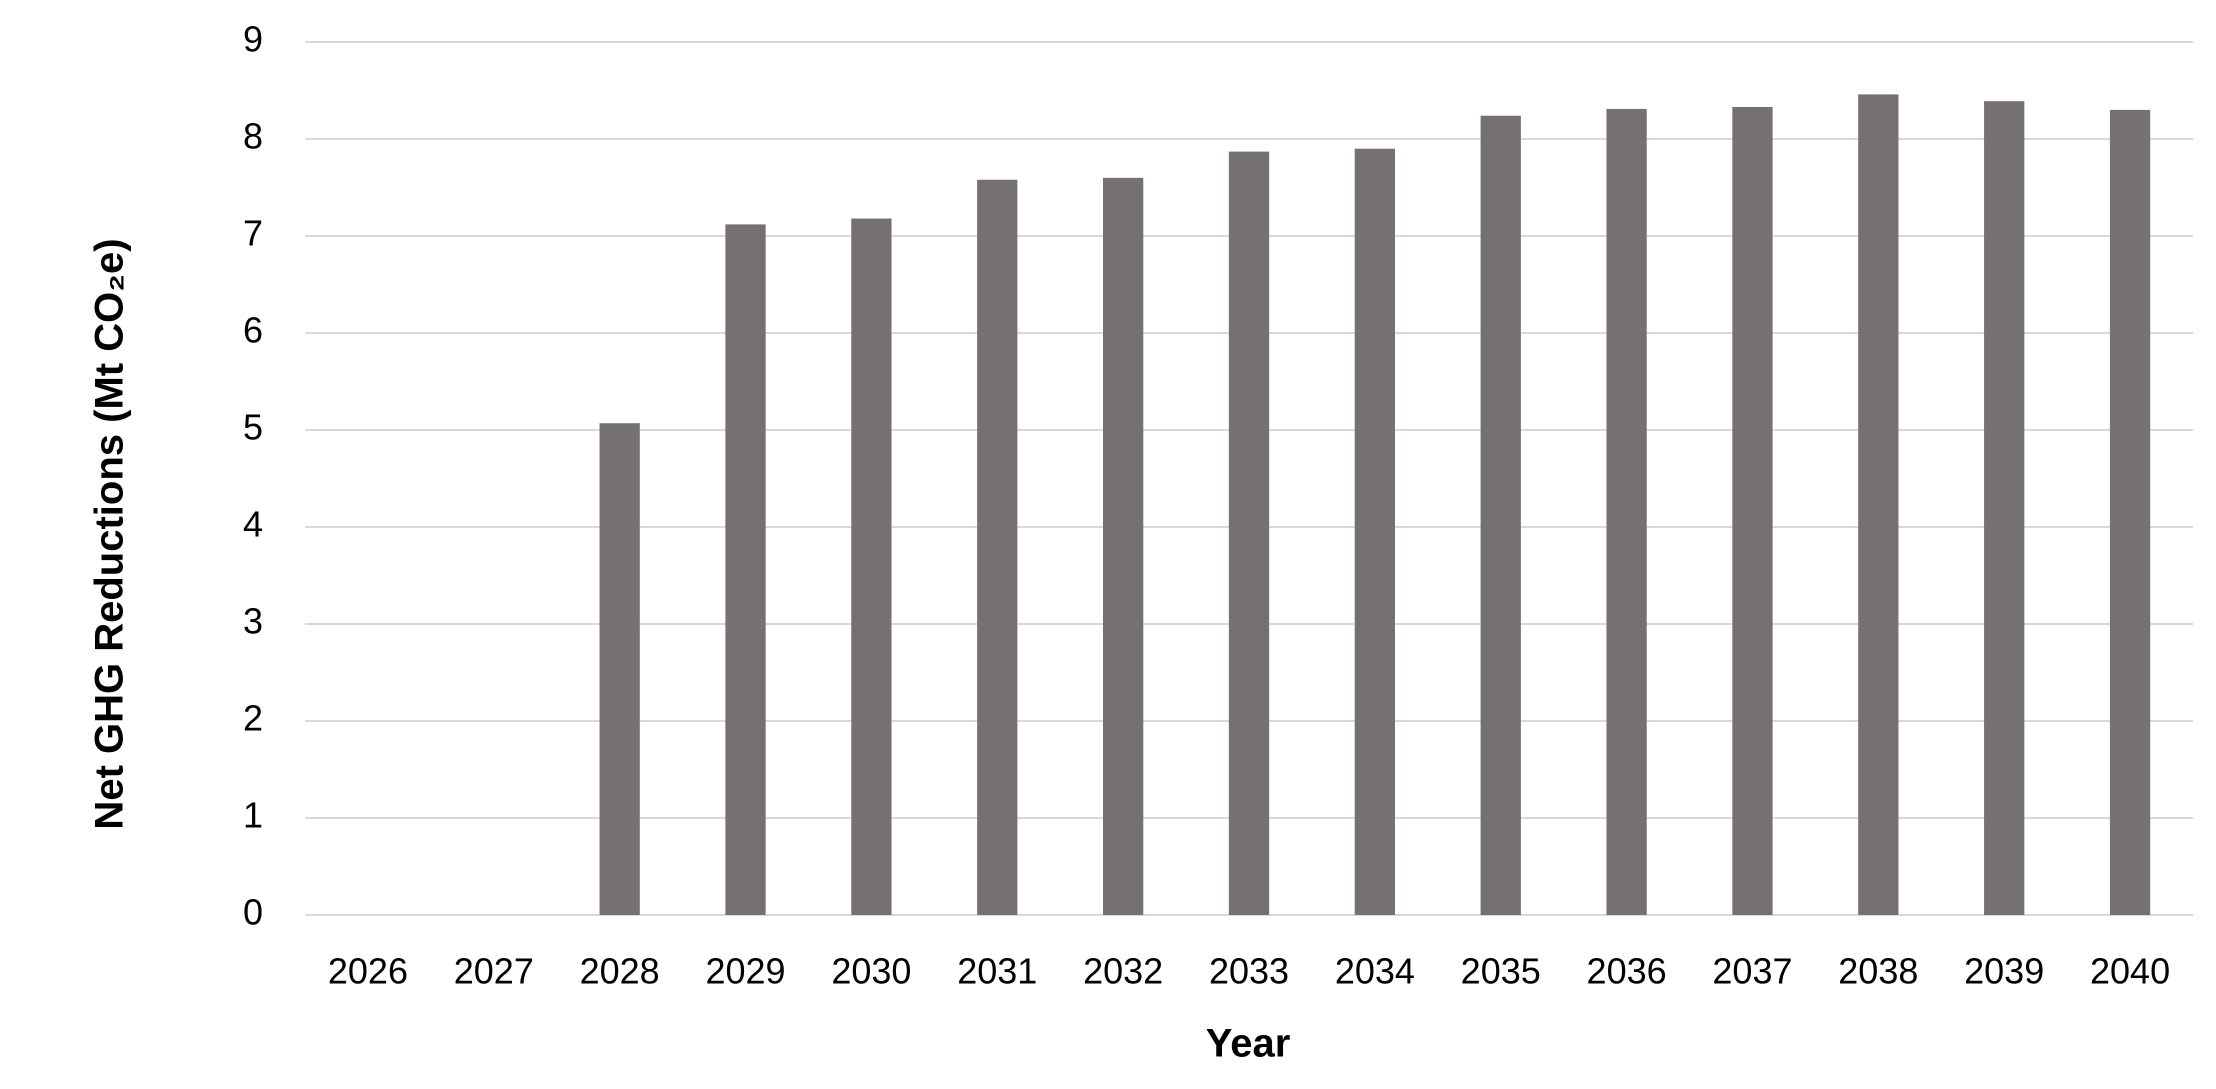 The image size is (2216, 1089). Describe the element at coordinates (253, 39) in the screenshot. I see `y-tick-label: 9` at that location.